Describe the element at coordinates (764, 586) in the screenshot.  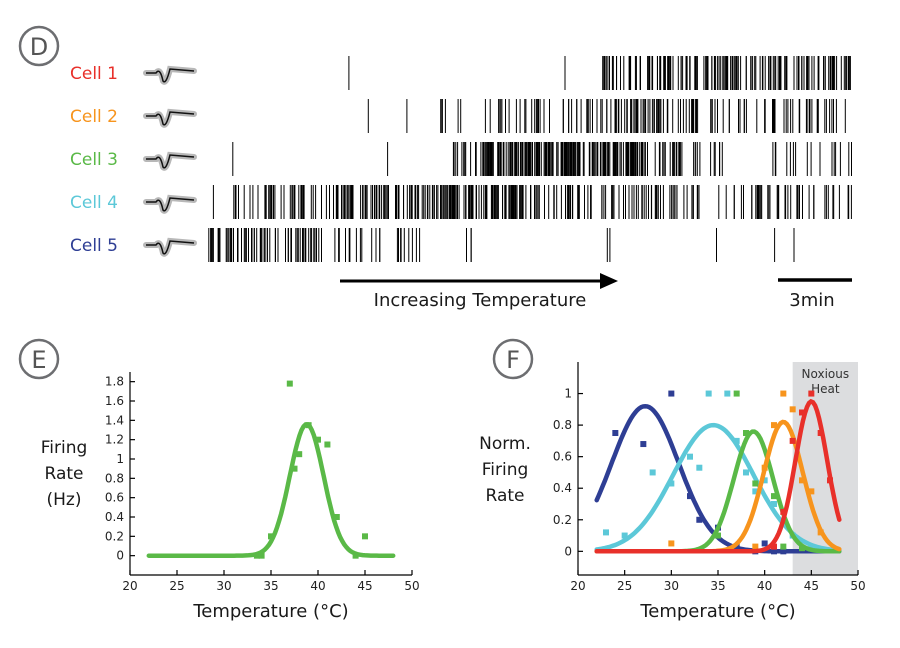
I see `x-tick-label: 40` at that location.